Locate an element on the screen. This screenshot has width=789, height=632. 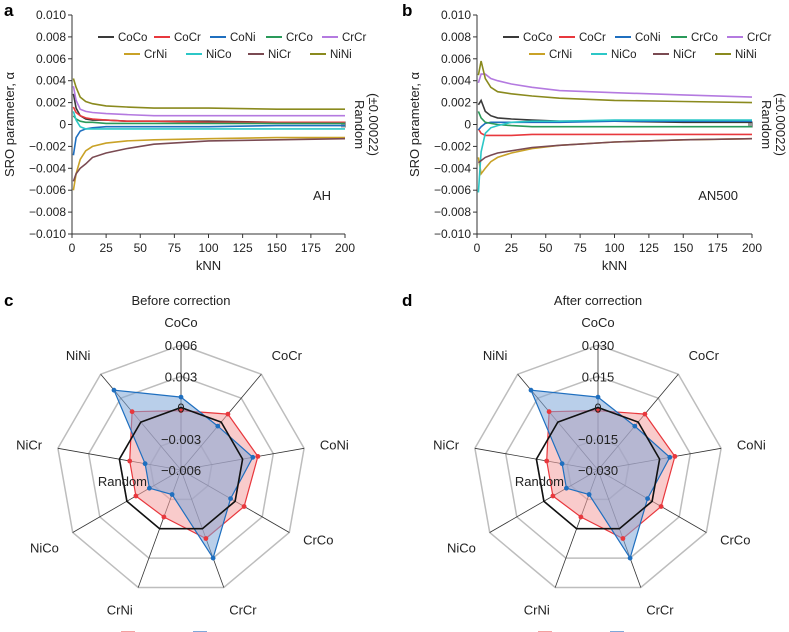
series-line-coco is located at coordinates (614, 111).